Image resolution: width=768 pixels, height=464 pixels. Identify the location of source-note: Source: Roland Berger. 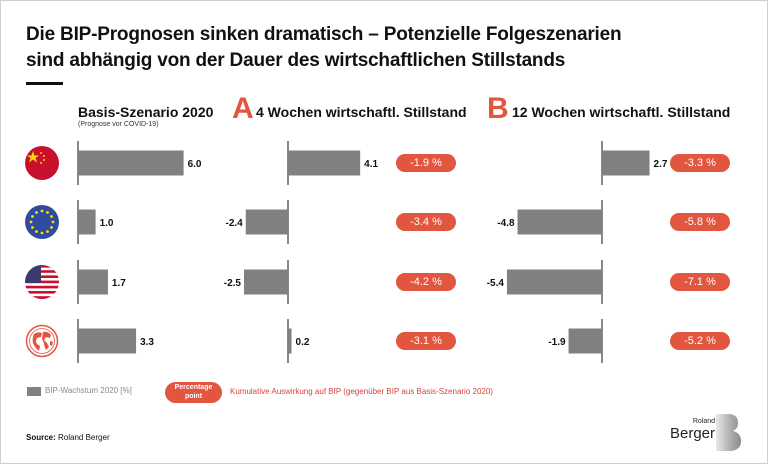
(68, 437).